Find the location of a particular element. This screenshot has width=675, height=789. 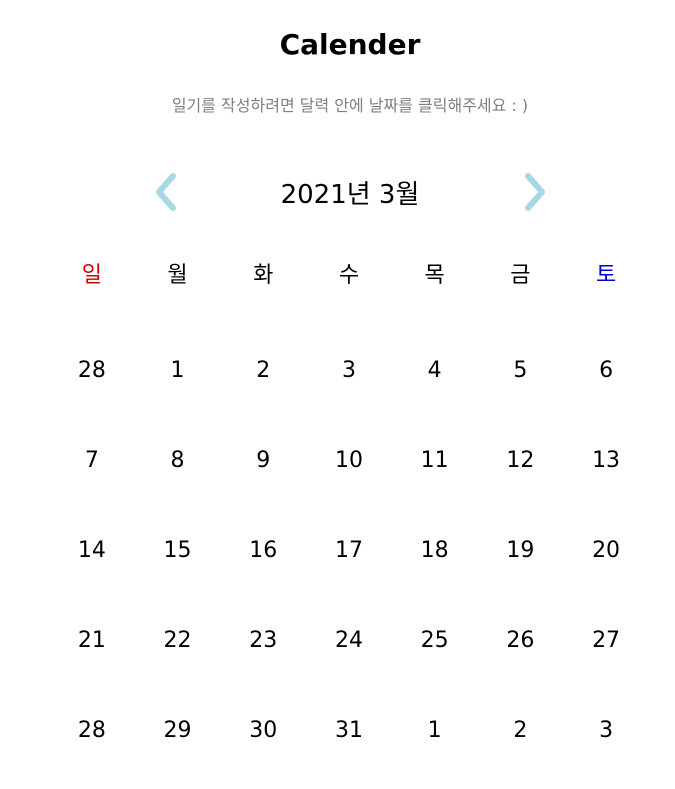

day-cell: 18 is located at coordinates (434, 550).